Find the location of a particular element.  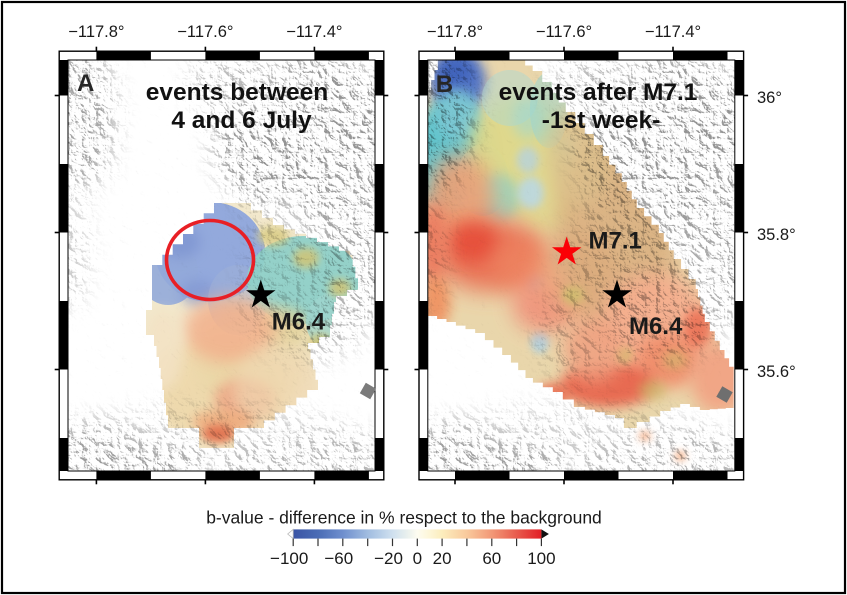

svg-text: 100 is located at coordinates (541, 558).